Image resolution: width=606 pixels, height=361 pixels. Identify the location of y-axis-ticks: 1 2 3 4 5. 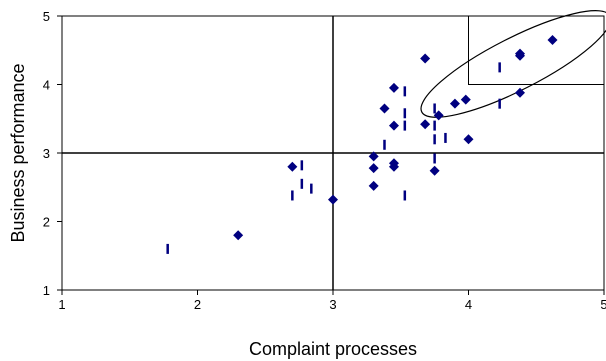
(52, 153).